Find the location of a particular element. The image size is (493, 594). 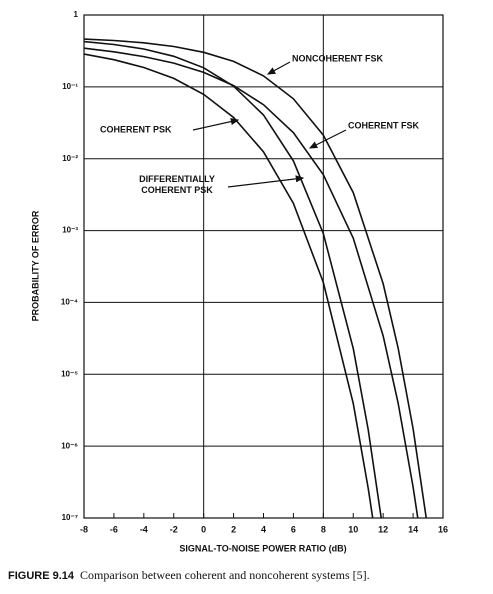

y-tick-label: 10⁻⁶ is located at coordinates (69, 445).